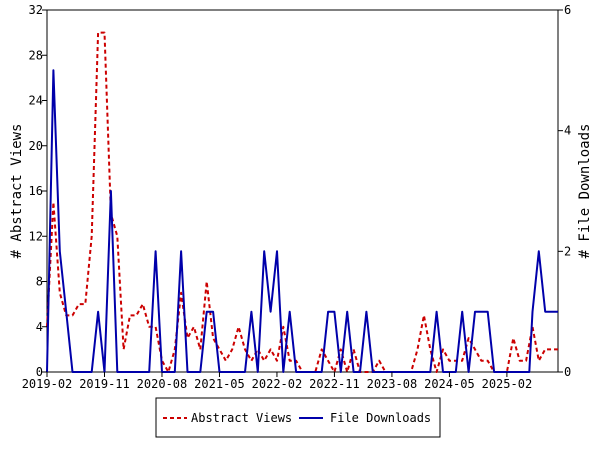 This screenshot has height=450, width=600. I want to click on y-left-tick-label: 8, so click(39, 282).